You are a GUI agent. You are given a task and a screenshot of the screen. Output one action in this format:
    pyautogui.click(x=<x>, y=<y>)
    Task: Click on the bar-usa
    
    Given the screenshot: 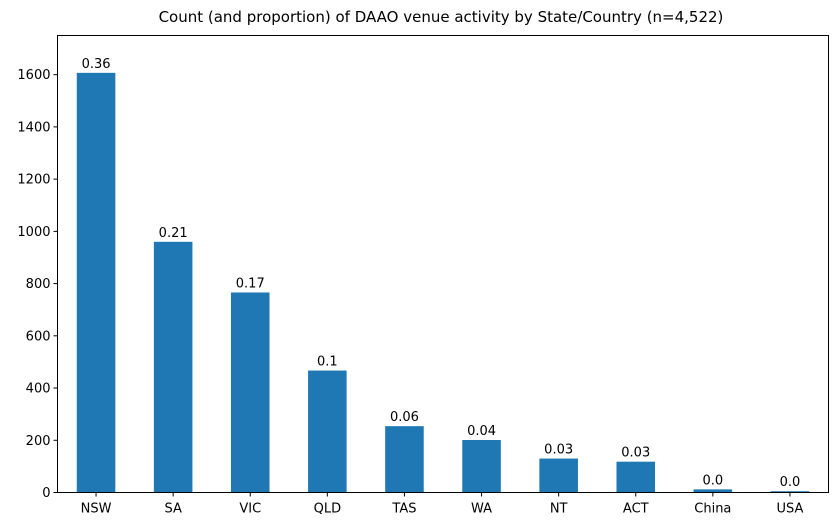 What is the action you would take?
    pyautogui.click(x=790, y=492)
    